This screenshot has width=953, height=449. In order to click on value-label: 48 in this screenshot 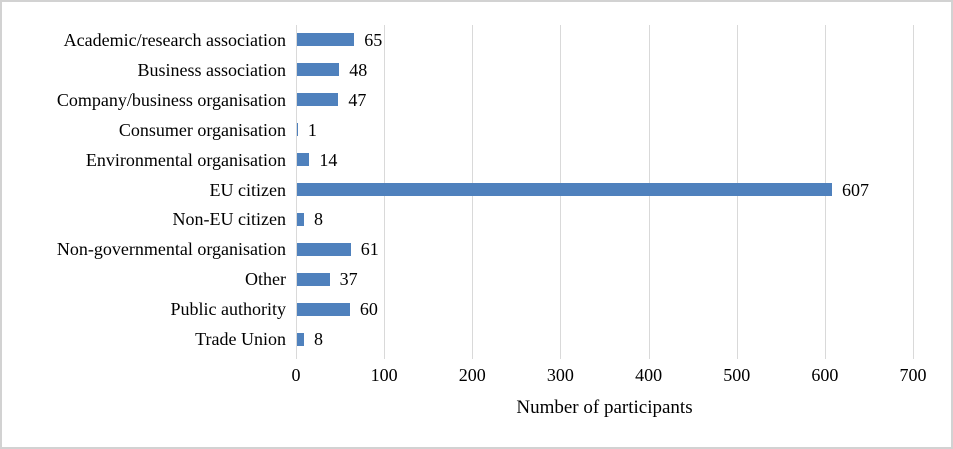, I will do `click(358, 69)`.